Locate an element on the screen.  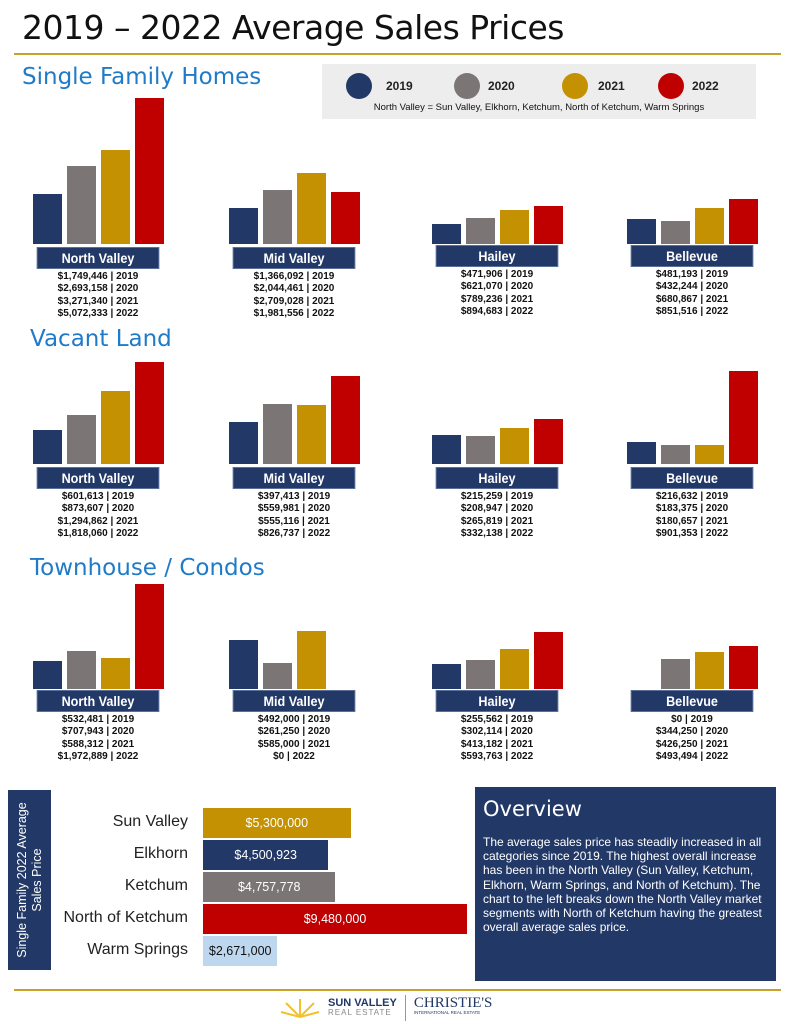
legend-swatch-2021 is located at coordinates (575, 86).